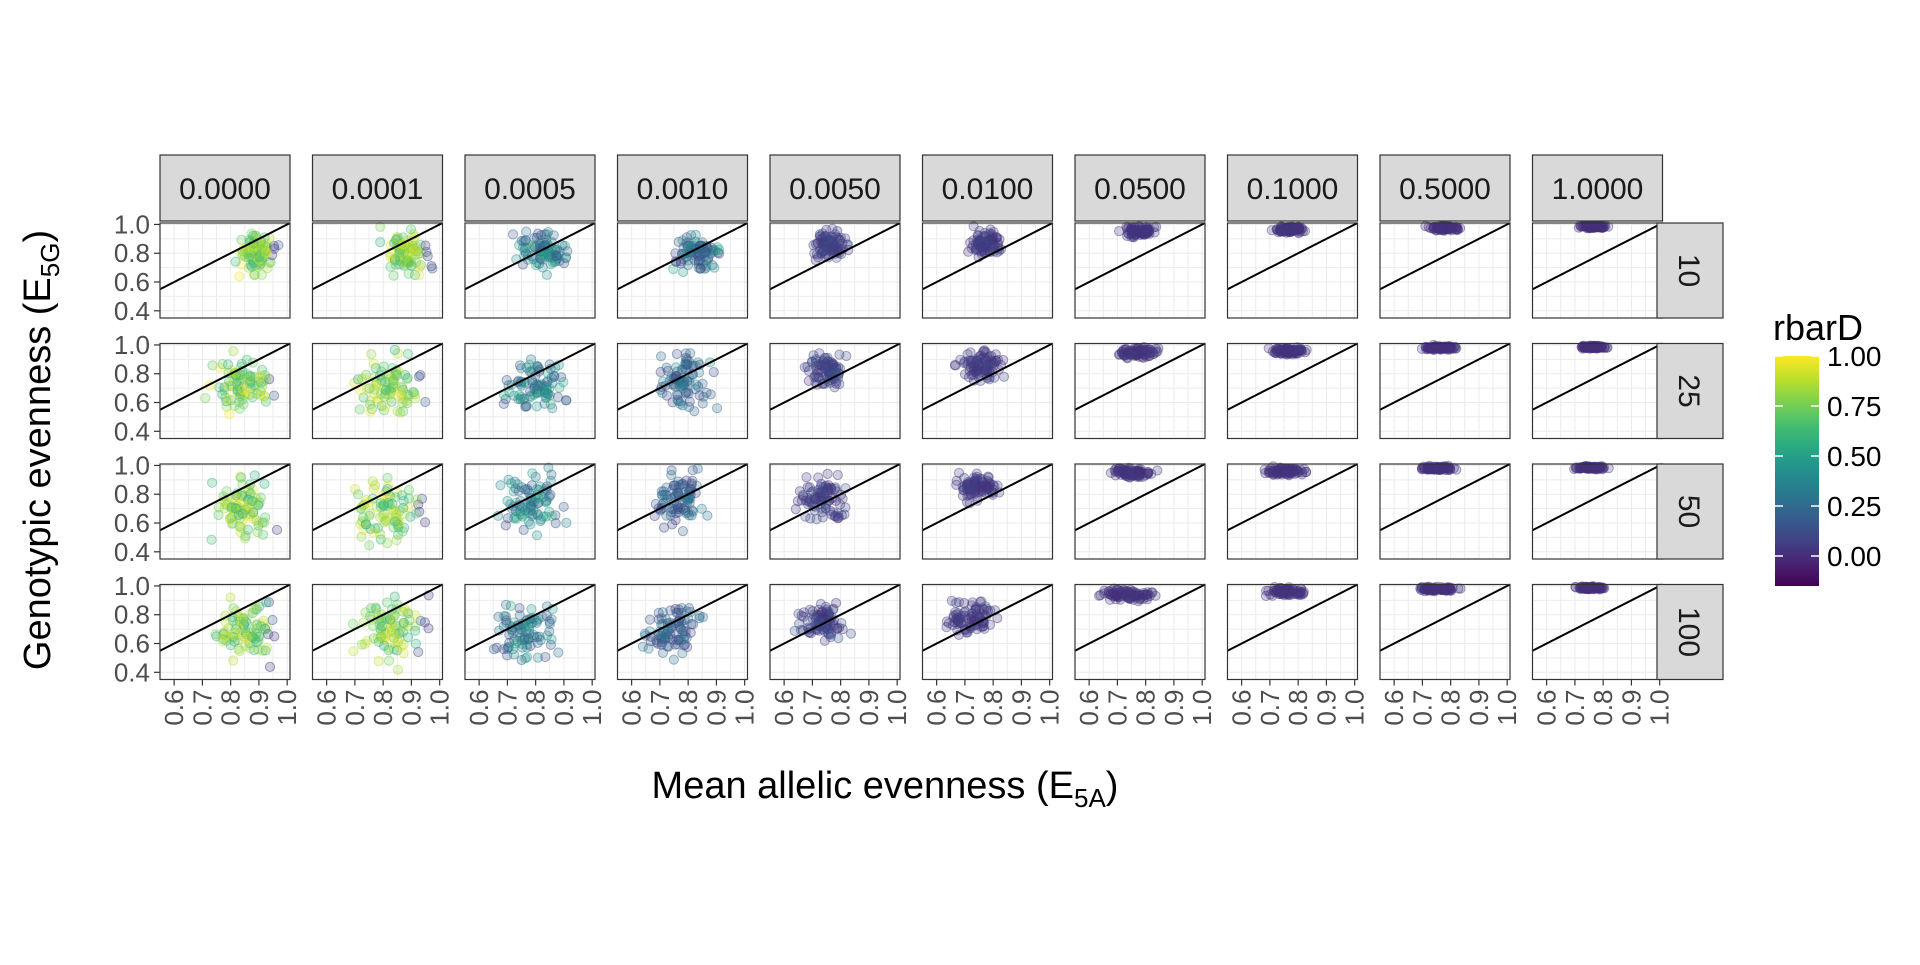  I want to click on column-facet-label: 0.5000, so click(1445, 189).